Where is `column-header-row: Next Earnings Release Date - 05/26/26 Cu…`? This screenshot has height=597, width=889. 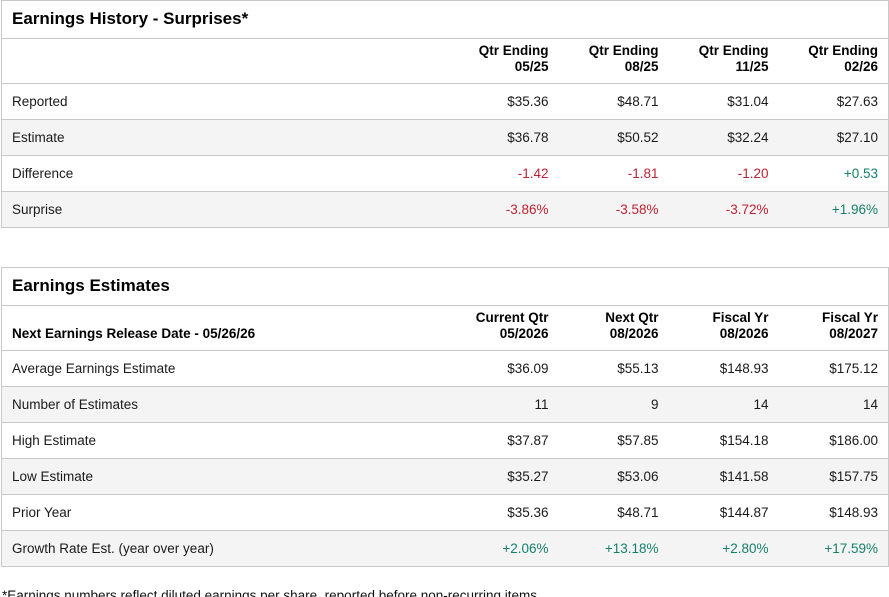 column-header-row: Next Earnings Release Date - 05/26/26 Cu… is located at coordinates (445, 328).